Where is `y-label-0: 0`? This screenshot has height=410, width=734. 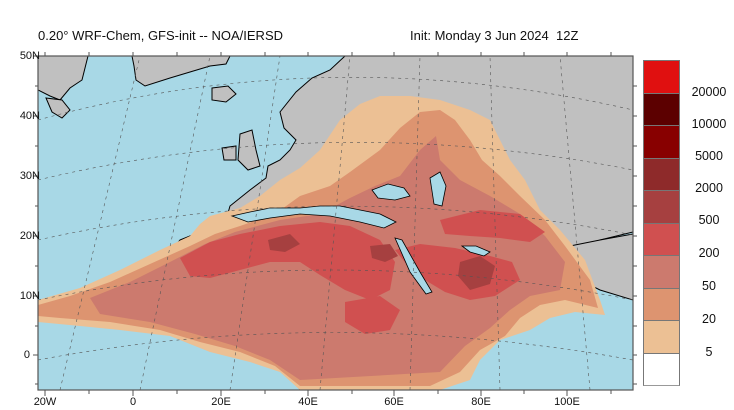
y-label-0: 0 is located at coordinates (26, 355).